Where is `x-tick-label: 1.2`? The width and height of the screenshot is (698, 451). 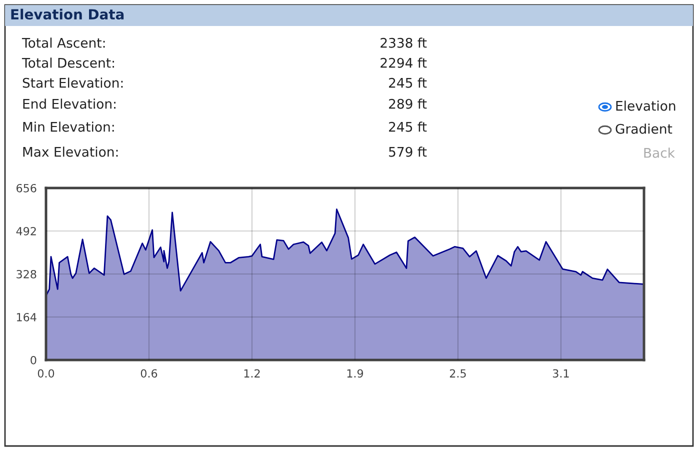
x-tick-label: 1.2 is located at coordinates (252, 373).